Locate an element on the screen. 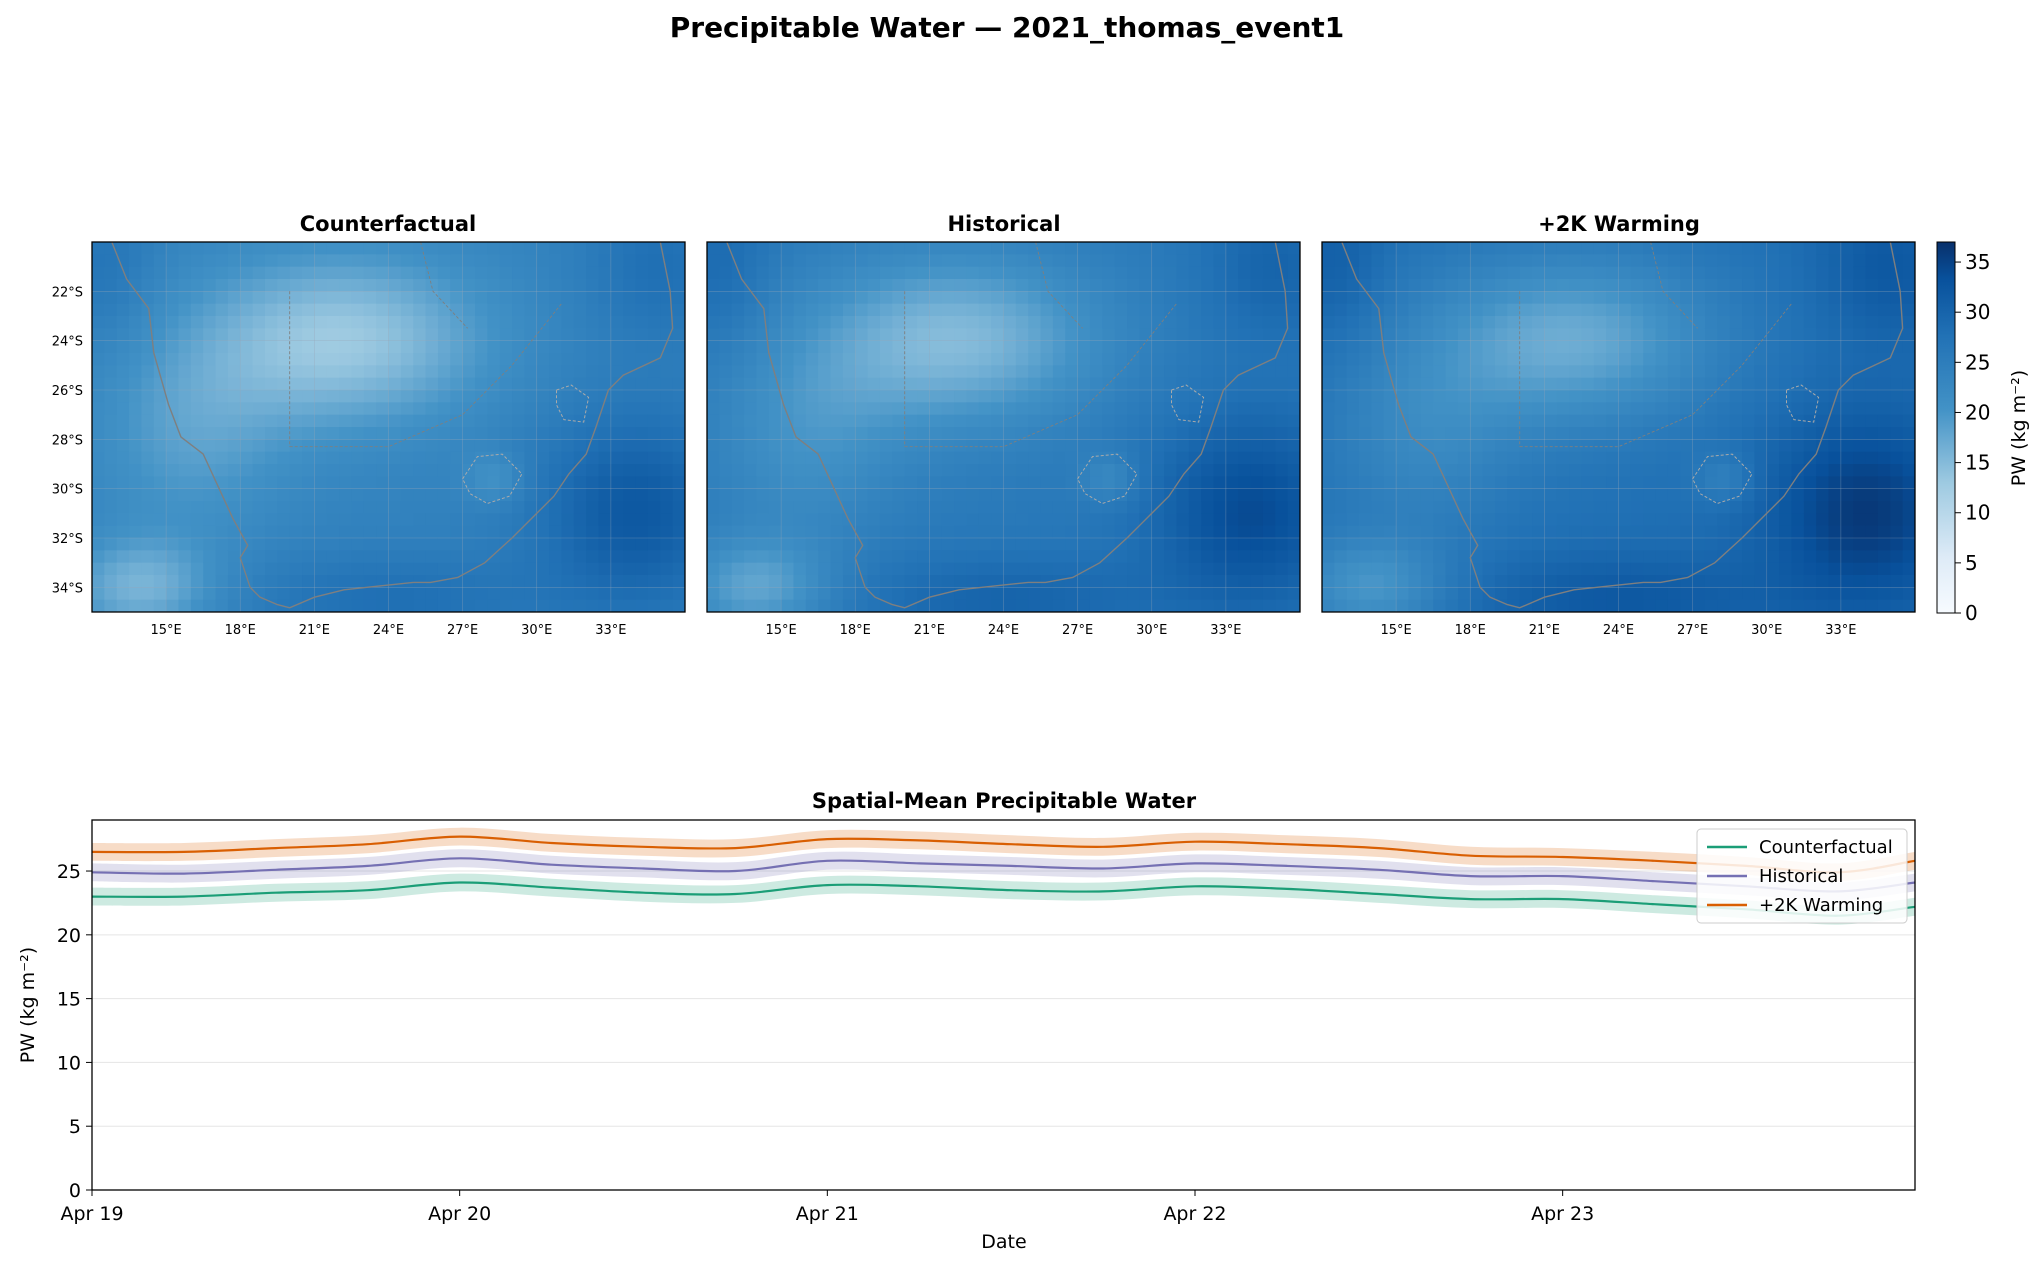 This screenshot has height=1266, width=2044. x-tick-label: Apr 21 is located at coordinates (827, 1214).